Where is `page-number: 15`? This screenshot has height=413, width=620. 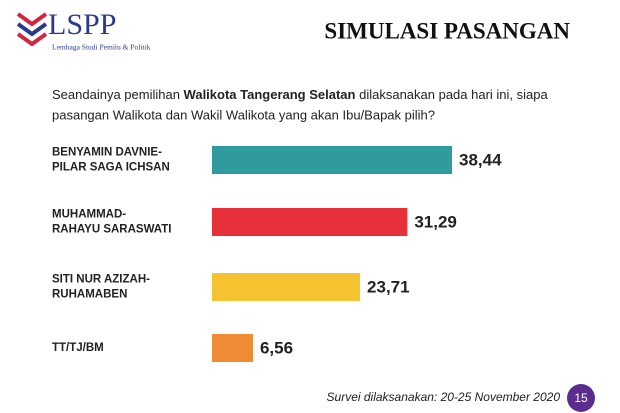
page-number: 15 is located at coordinates (581, 398).